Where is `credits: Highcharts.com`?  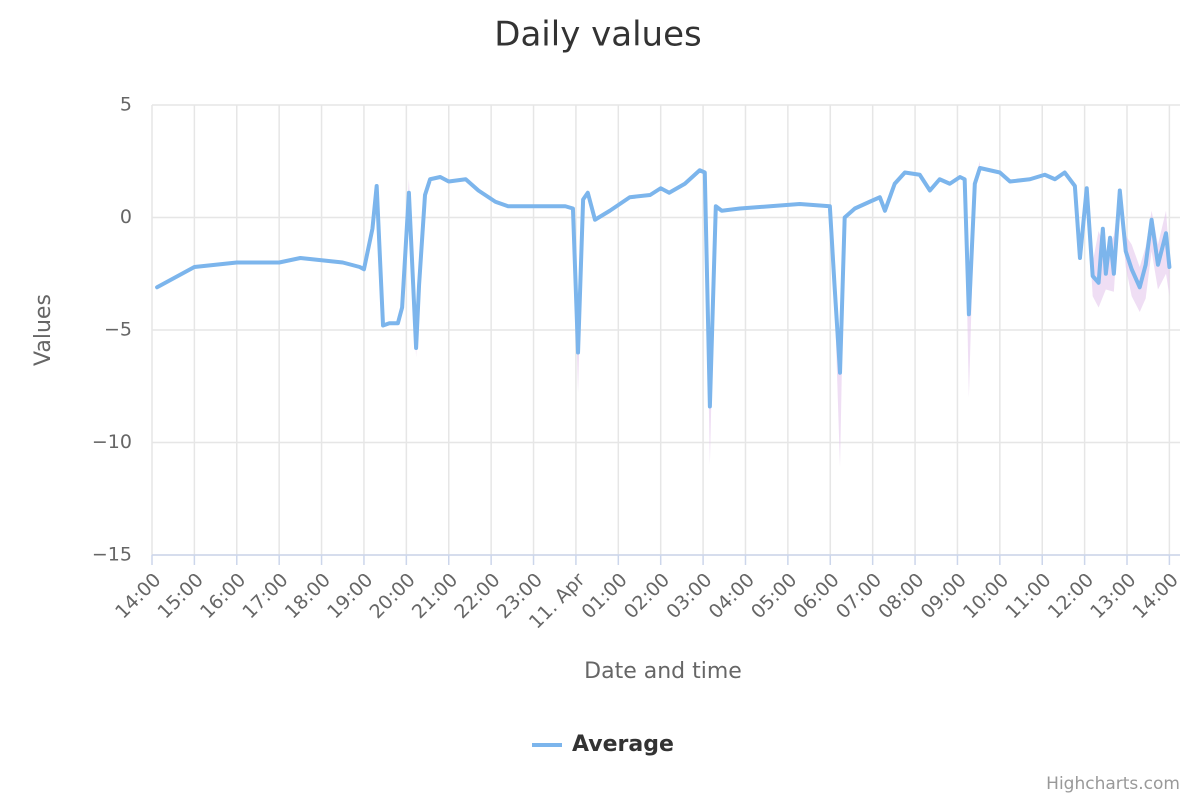 credits: Highcharts.com is located at coordinates (1113, 784).